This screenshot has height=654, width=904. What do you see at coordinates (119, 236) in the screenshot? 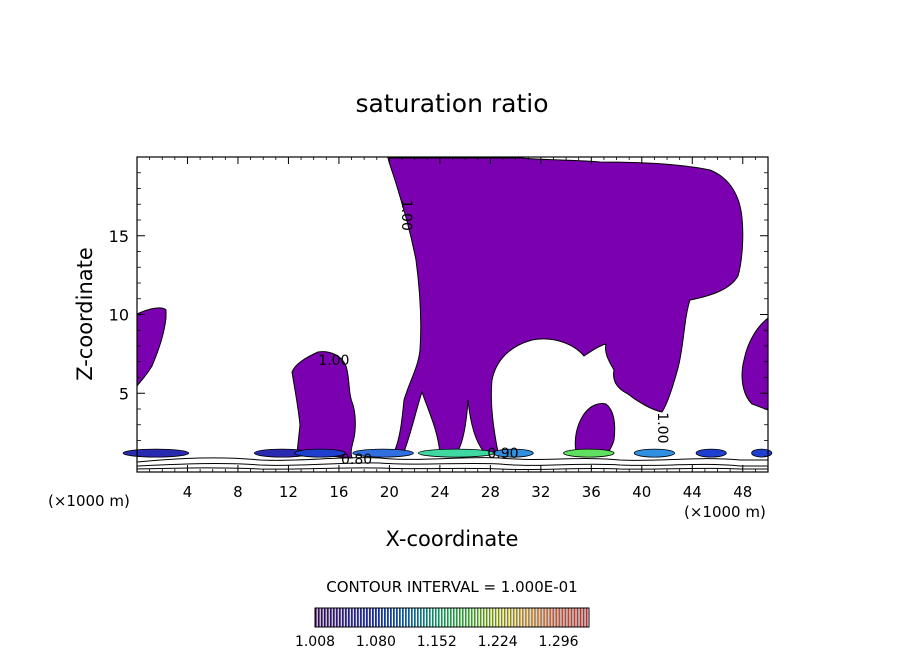
I see `y-tick-label: 15` at bounding box center [119, 236].